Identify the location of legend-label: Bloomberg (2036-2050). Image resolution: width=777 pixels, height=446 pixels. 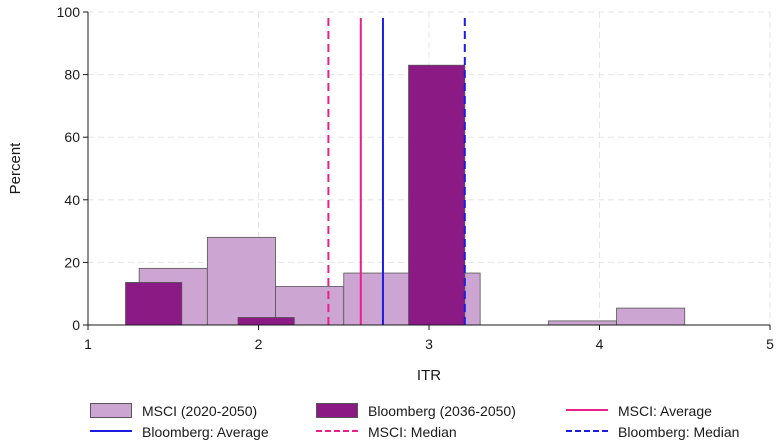
(442, 410).